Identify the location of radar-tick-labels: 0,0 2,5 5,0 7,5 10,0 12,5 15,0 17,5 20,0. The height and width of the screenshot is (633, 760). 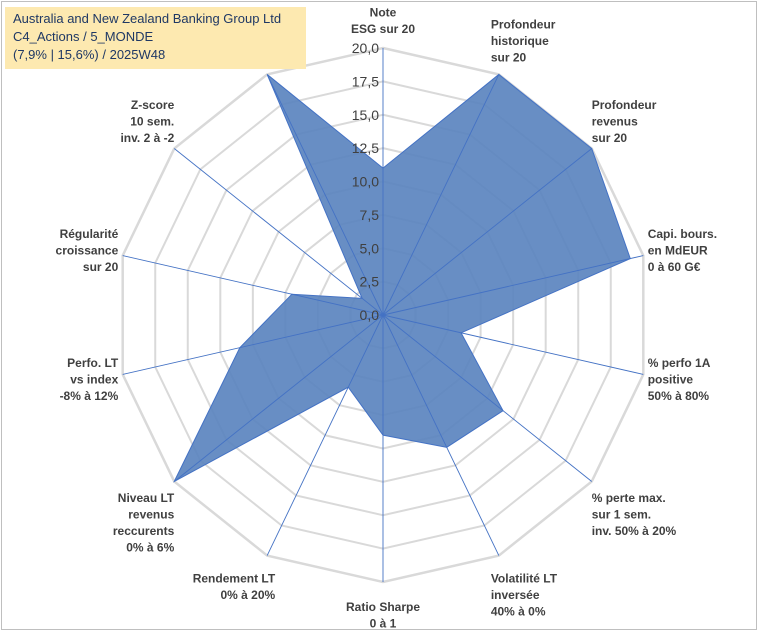
(365, 181).